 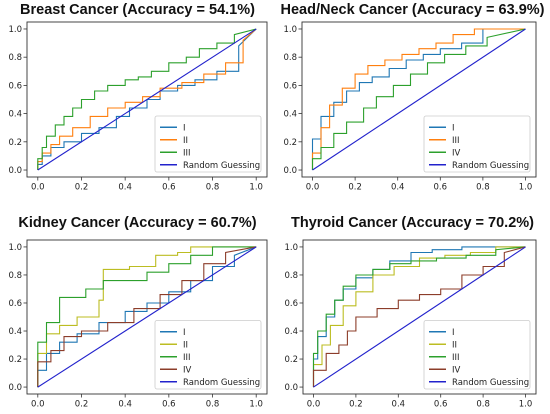 What do you see at coordinates (412, 223) in the screenshot?
I see `chart-title: Thyroid Cancer (Accuracy = 70.2%)` at bounding box center [412, 223].